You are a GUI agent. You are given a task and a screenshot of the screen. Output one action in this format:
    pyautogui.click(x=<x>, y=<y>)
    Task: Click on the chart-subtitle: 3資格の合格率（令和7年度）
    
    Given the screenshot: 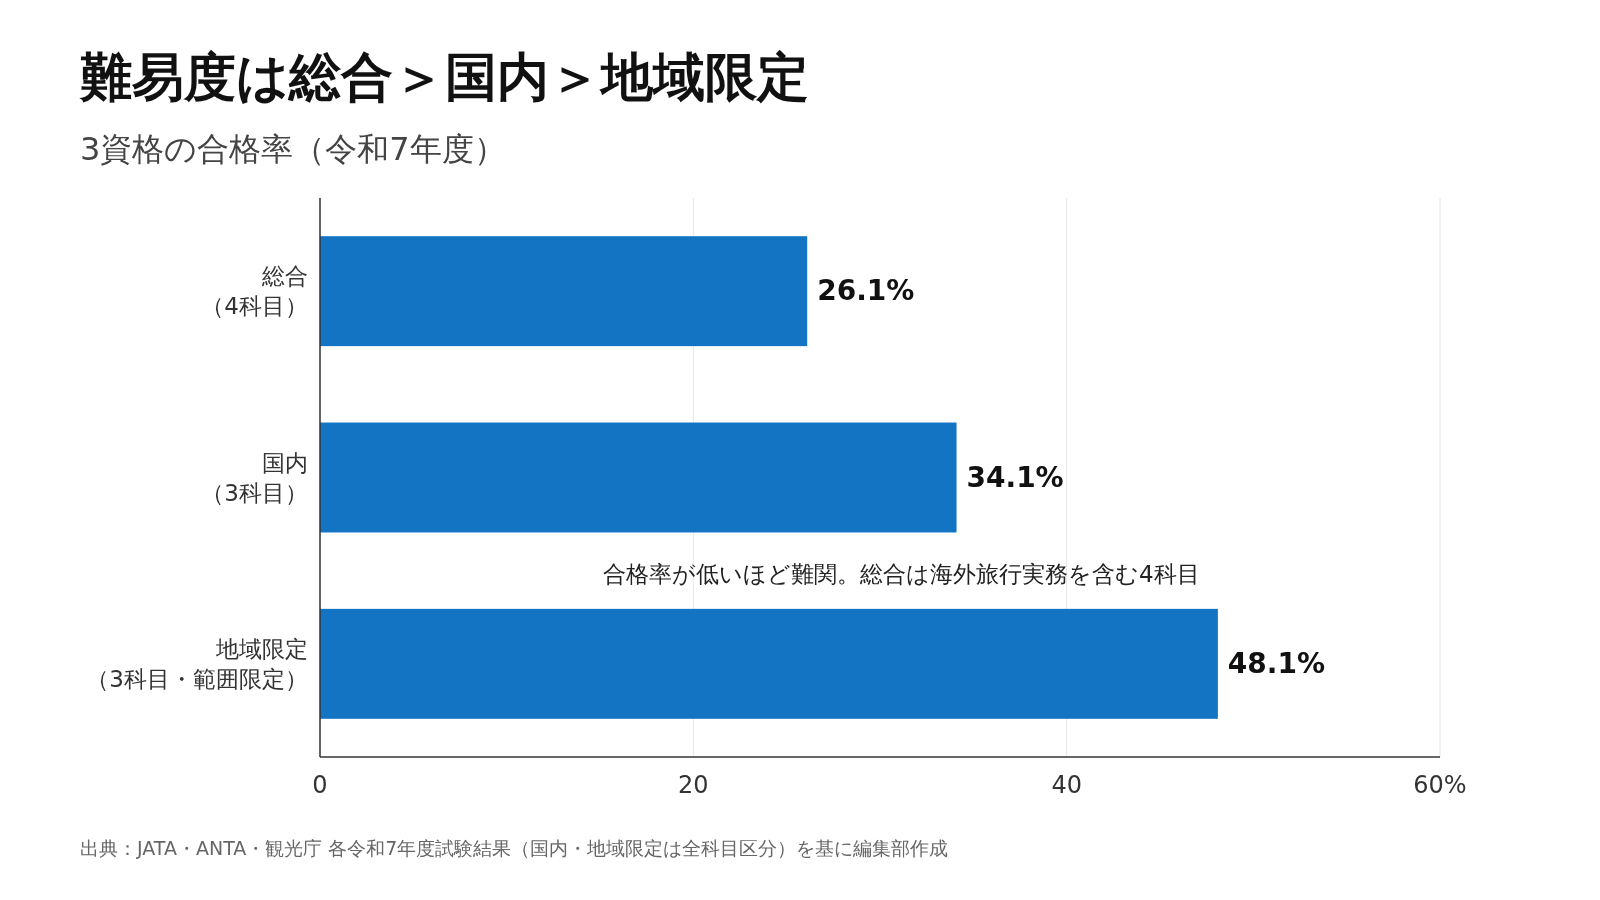 What is the action you would take?
    pyautogui.click(x=293, y=149)
    